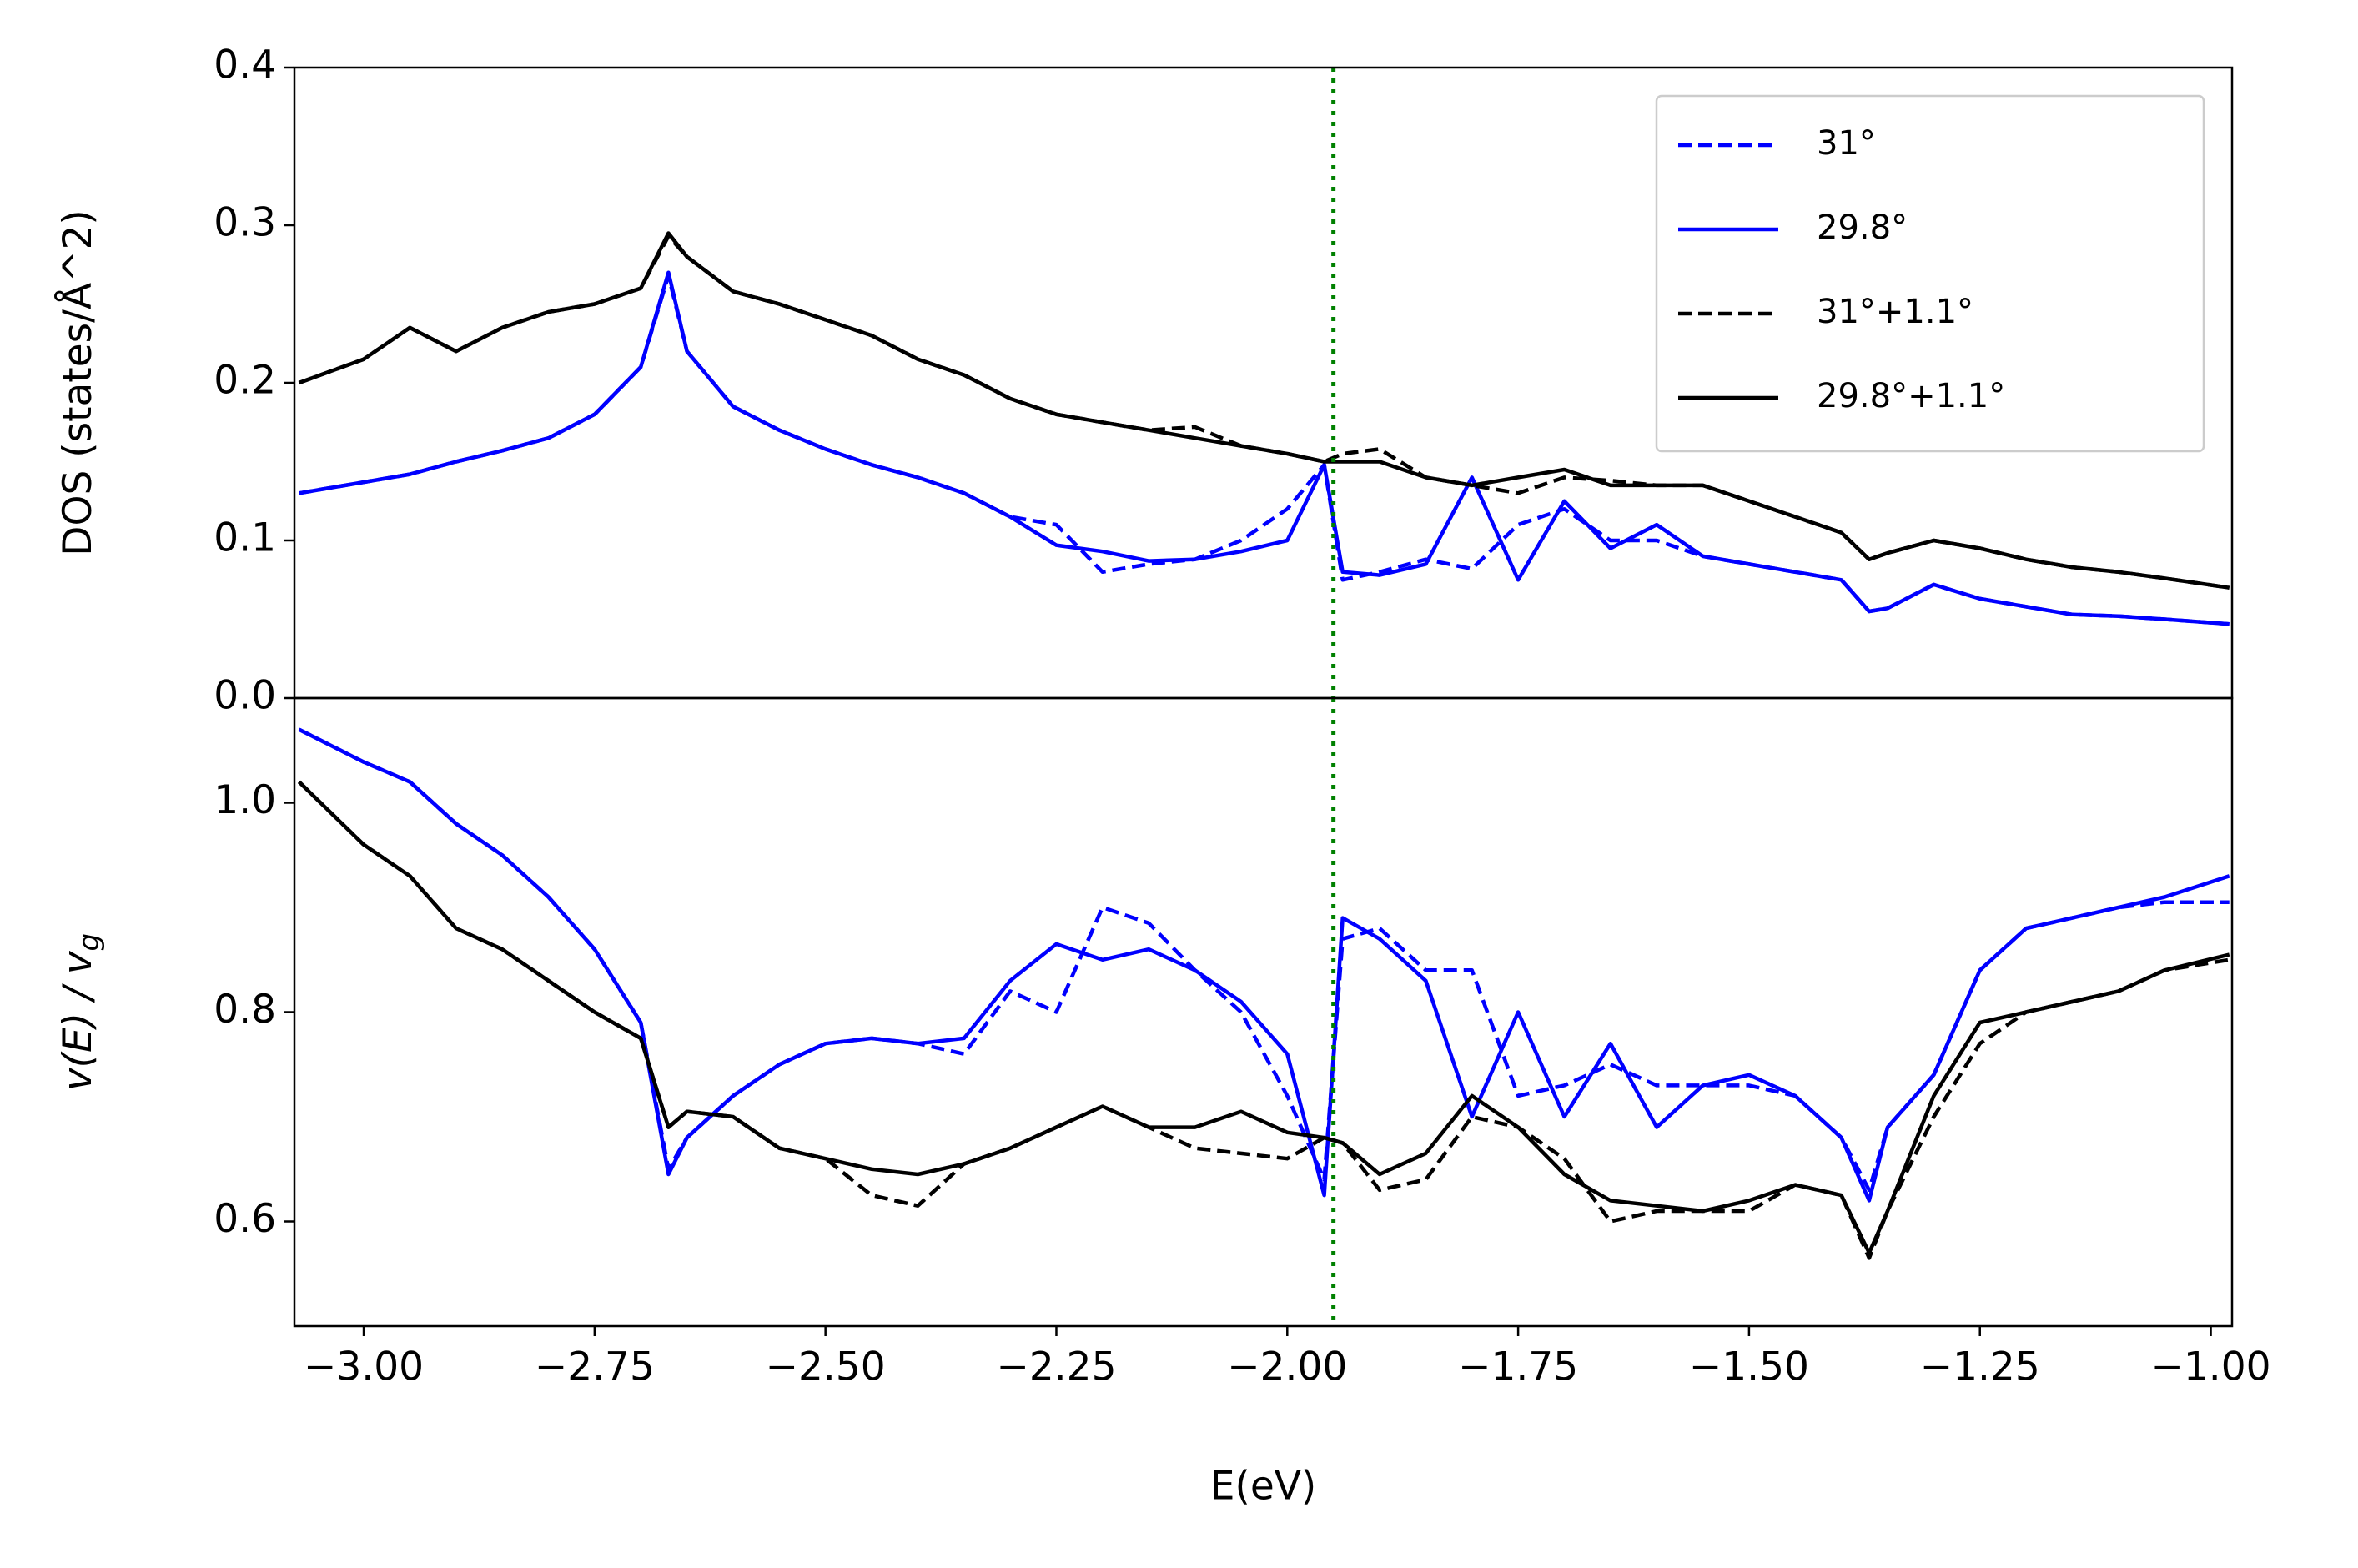 The width and height of the screenshot is (2358, 1568). I want to click on legend-label: 29.8°, so click(1863, 228).